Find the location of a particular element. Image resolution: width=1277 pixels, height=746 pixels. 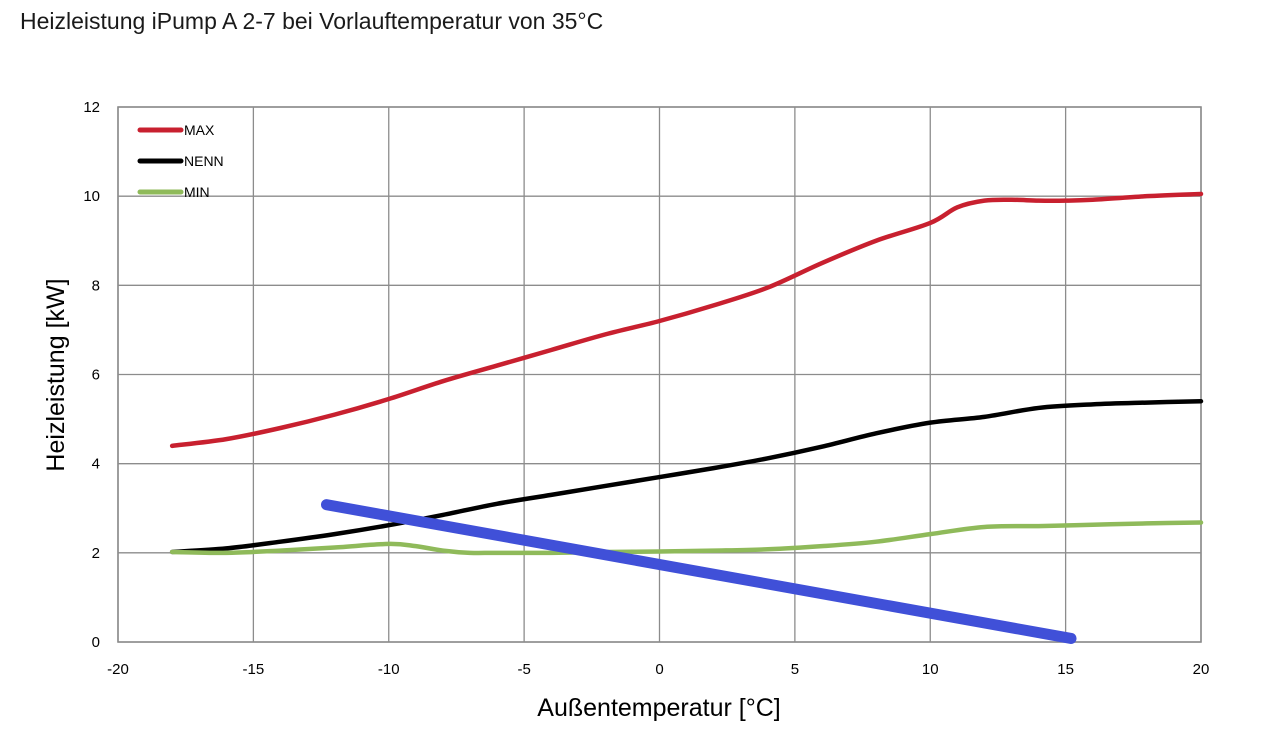

x-tick-label: 15 is located at coordinates (1065, 669).